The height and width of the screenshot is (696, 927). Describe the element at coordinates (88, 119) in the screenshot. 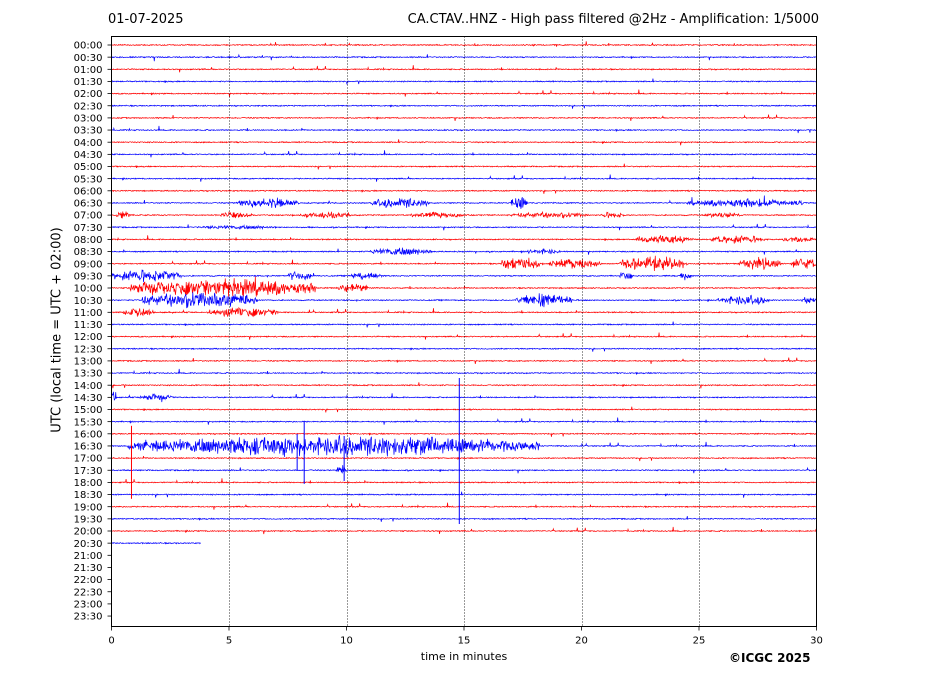

I see `y-tick-label: 03:00` at that location.